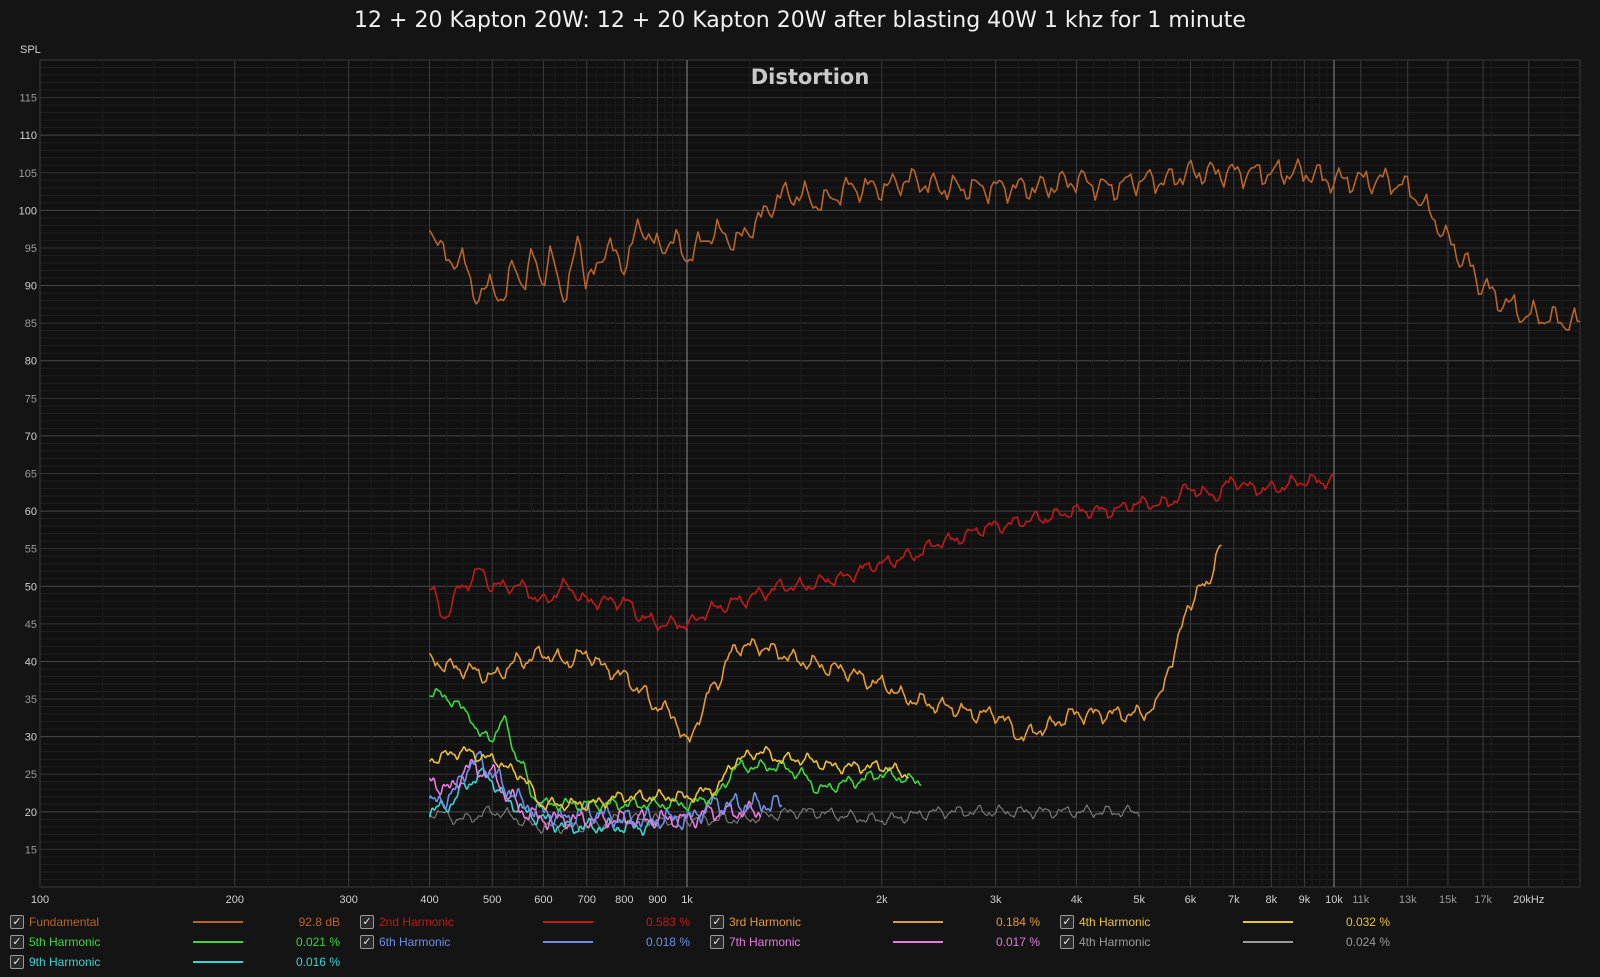 This screenshot has width=1600, height=977. I want to click on x-tick-label: 800, so click(624, 900).